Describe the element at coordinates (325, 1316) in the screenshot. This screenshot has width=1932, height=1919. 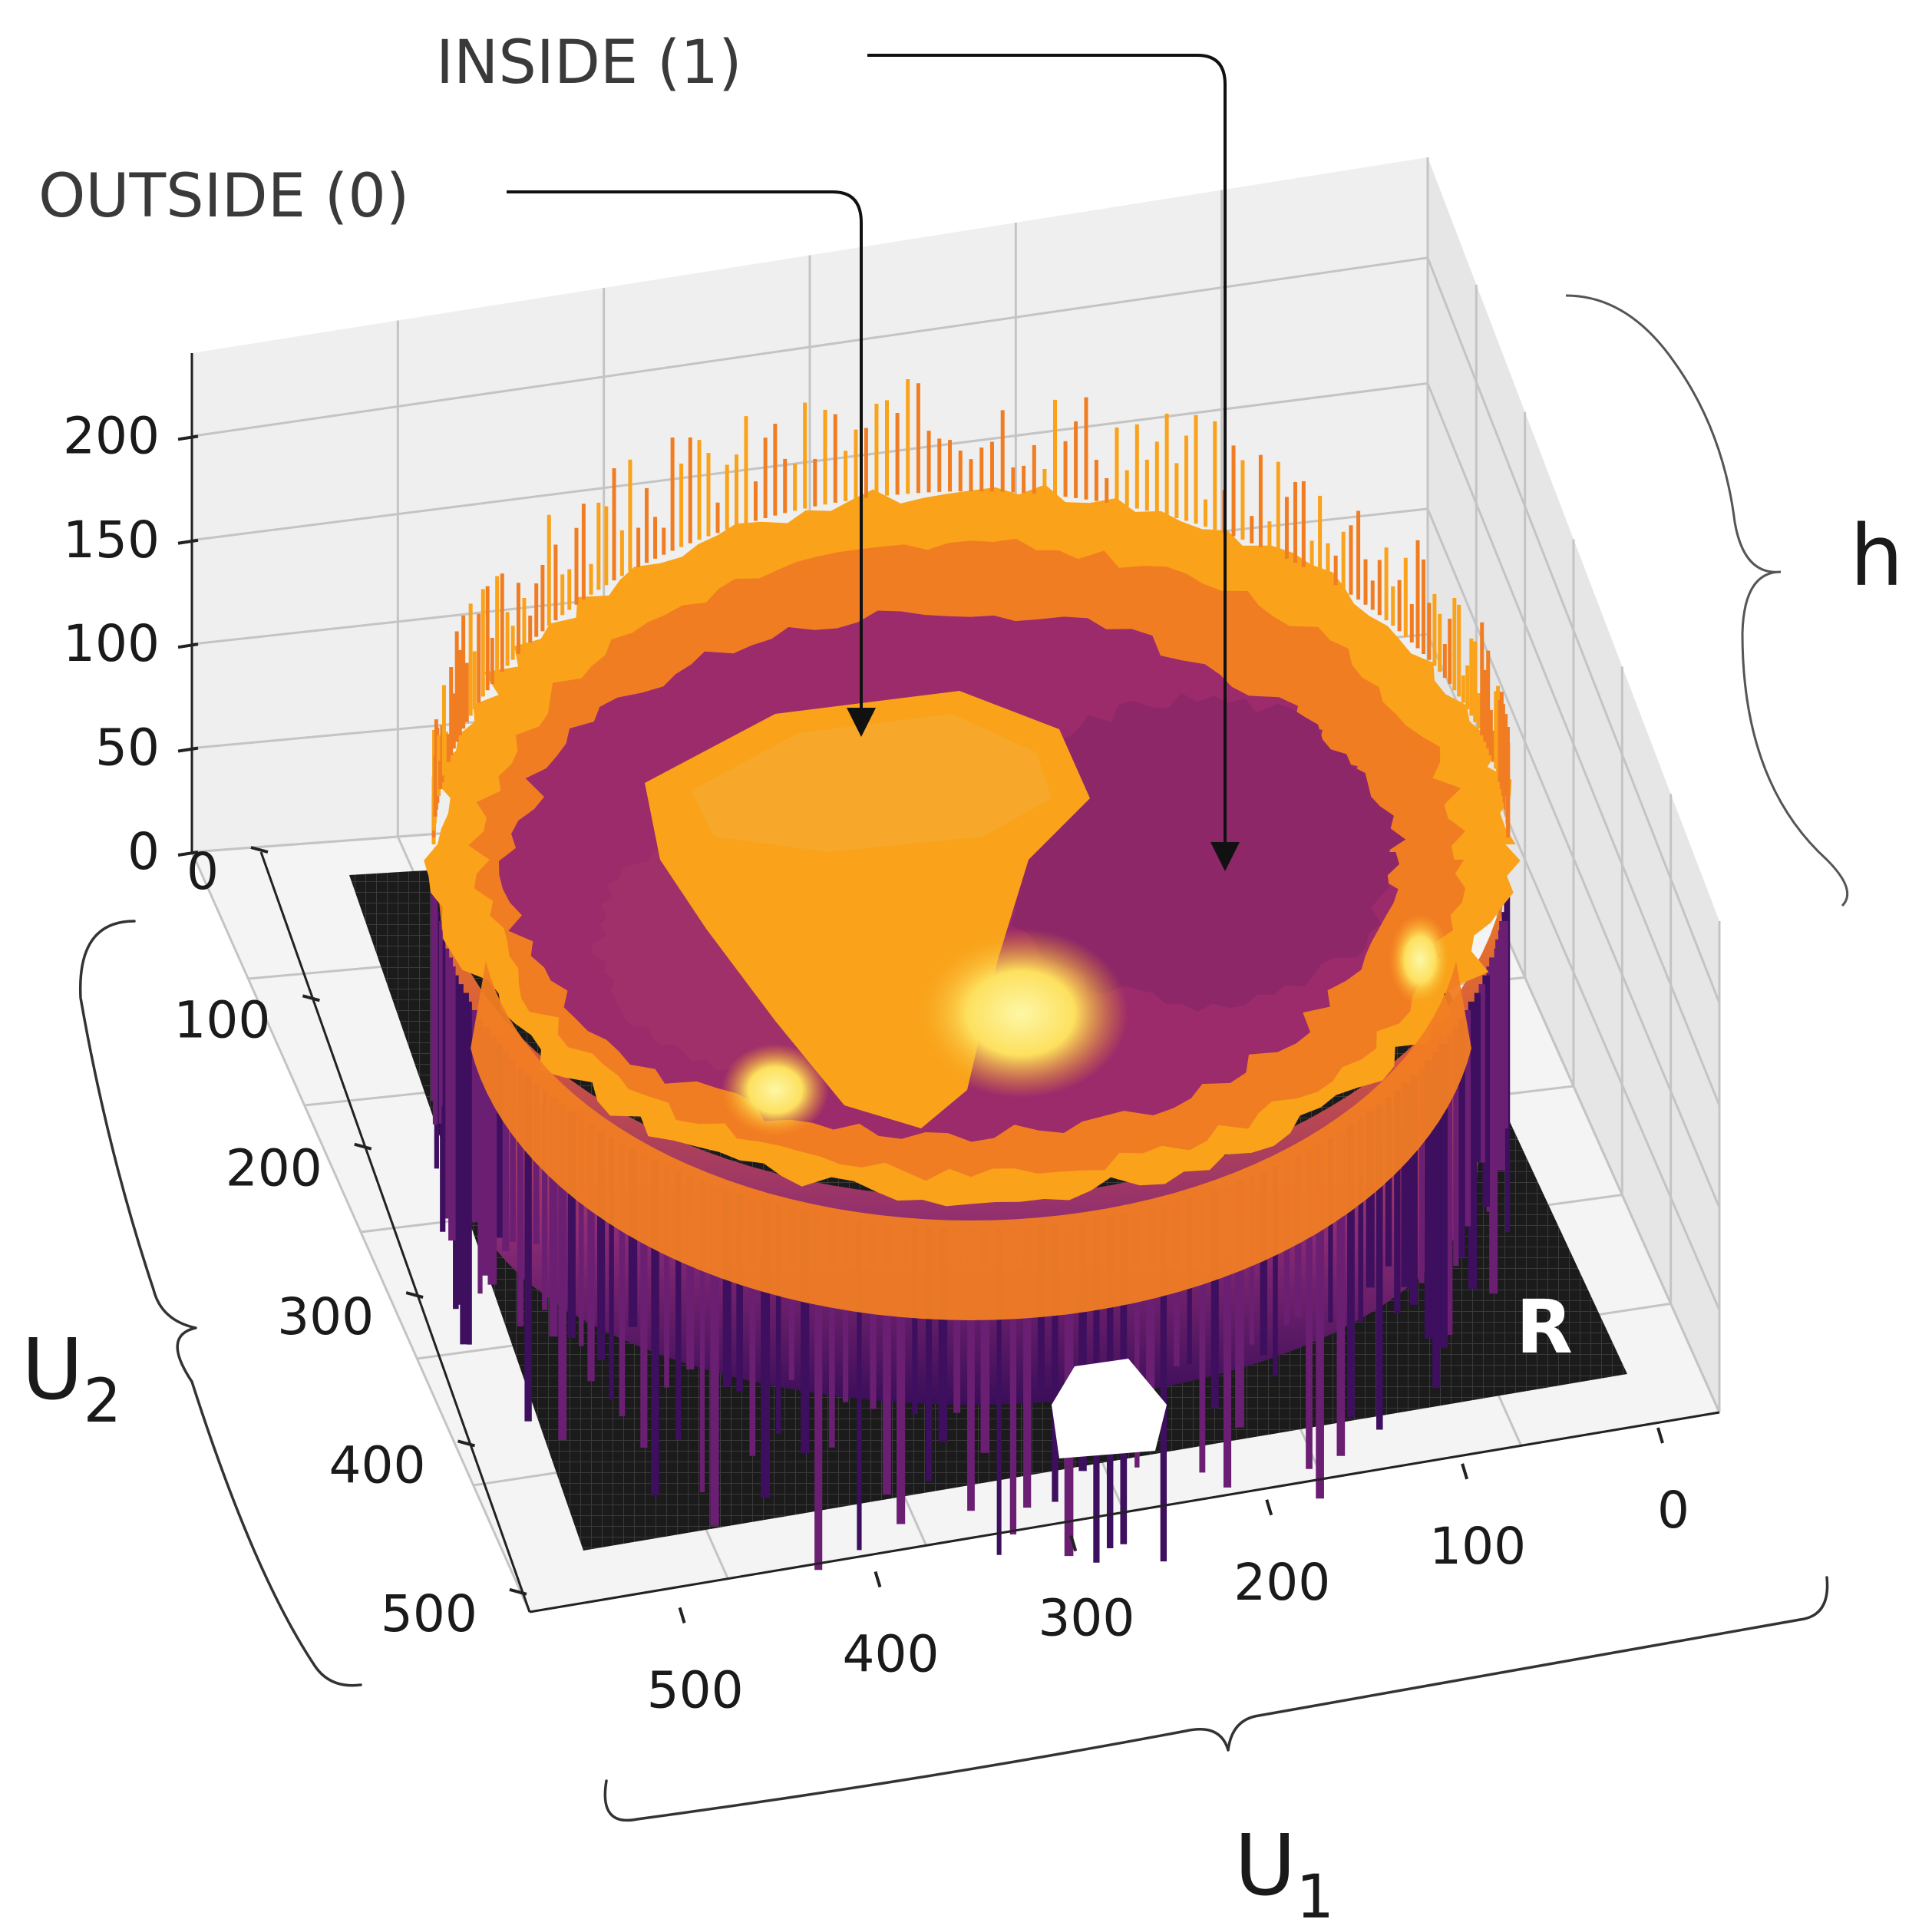
I see `y-tick-label: 300` at that location.